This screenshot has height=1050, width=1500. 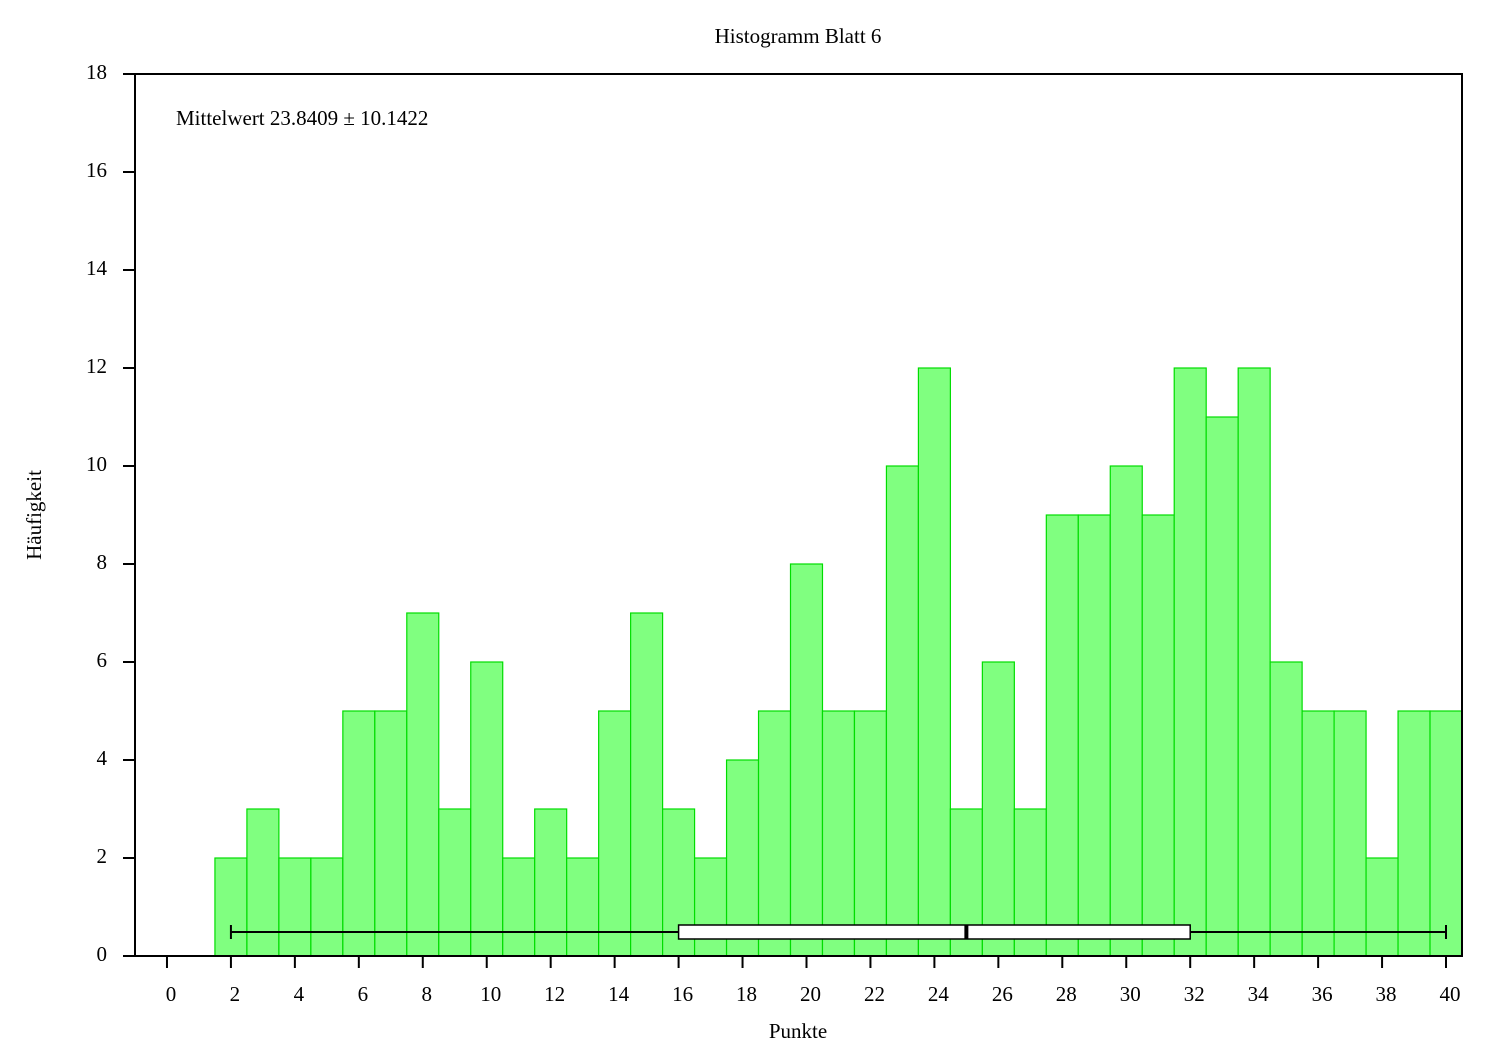 I want to click on x-tick-label: 40, so click(x=1450, y=994).